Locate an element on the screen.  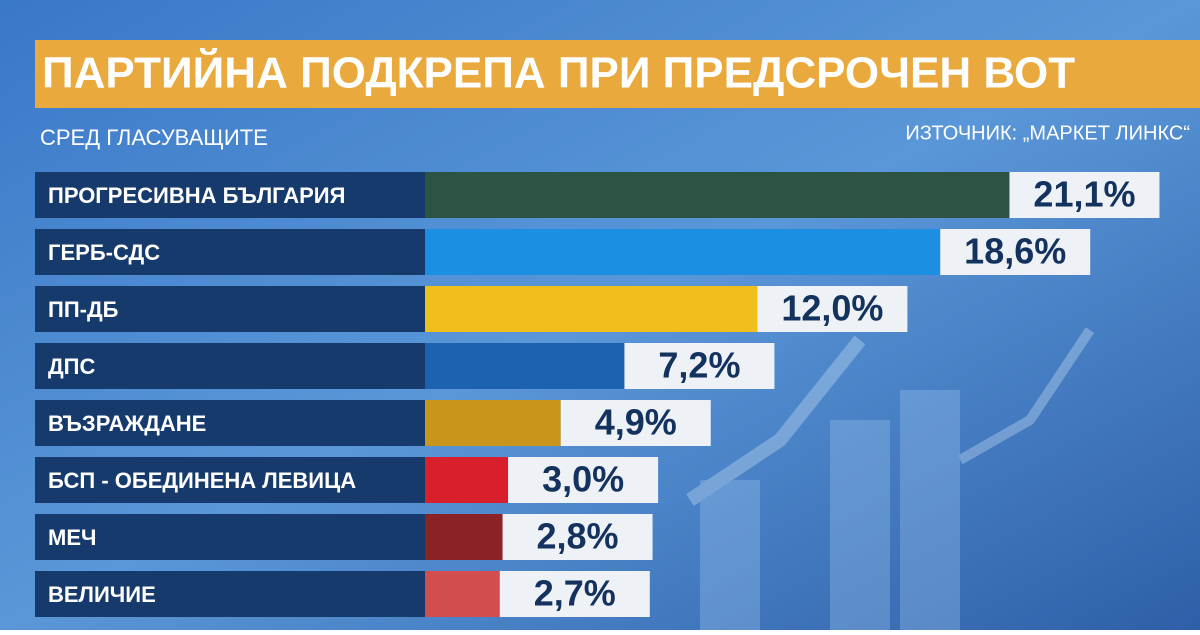
value-label: 12,0% is located at coordinates (832, 308).